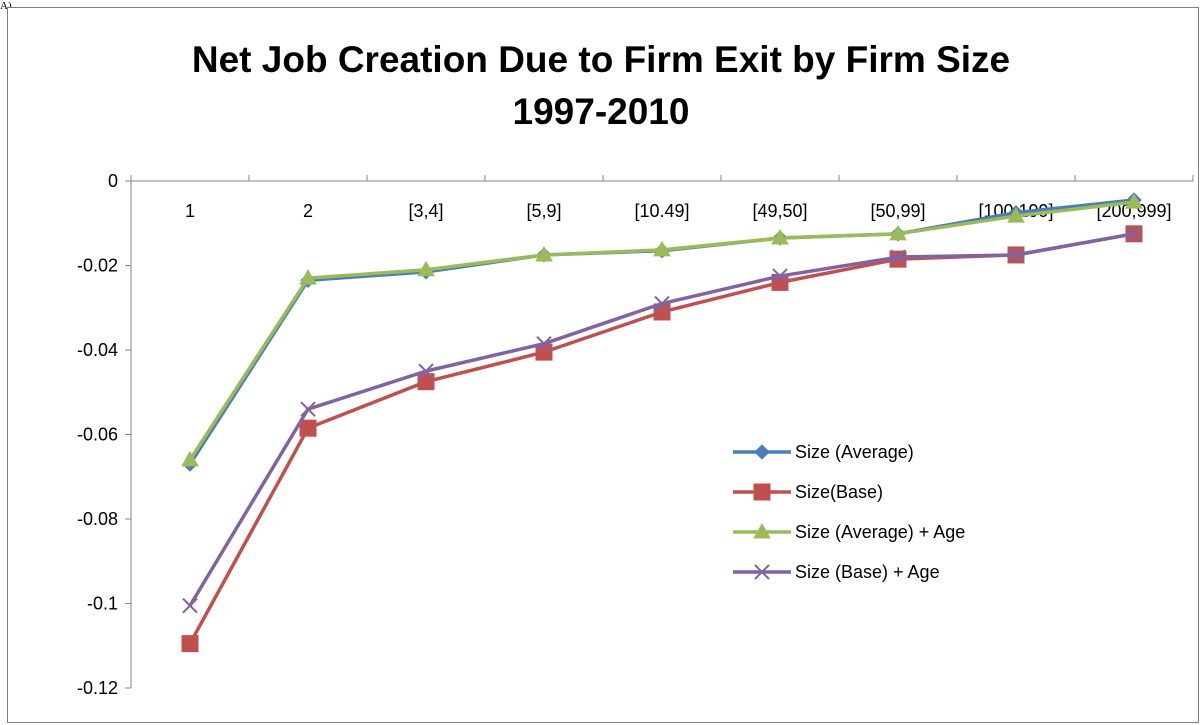 The width and height of the screenshot is (1202, 725). I want to click on legend-label: Size (Average) + Age, so click(880, 532).